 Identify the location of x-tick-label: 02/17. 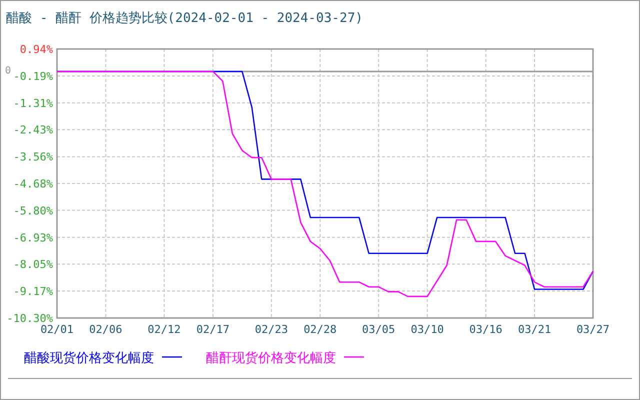
(213, 329).